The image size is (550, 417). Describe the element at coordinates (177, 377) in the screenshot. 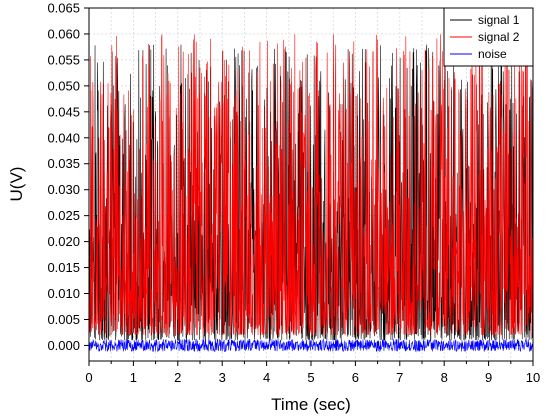

I see `x-tick-label: 2` at that location.